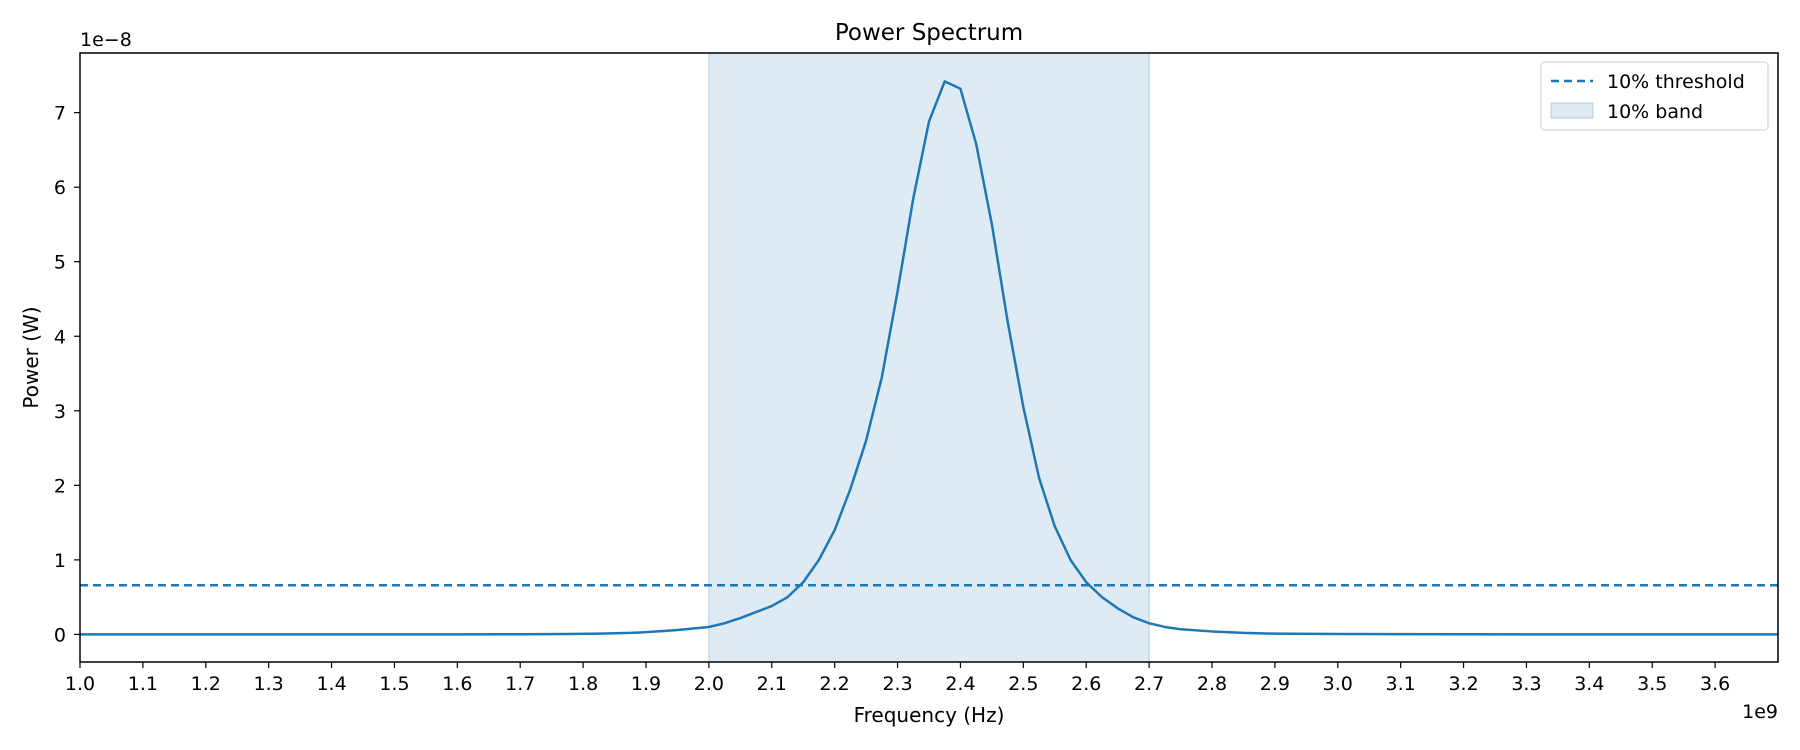 This screenshot has height=750, width=1800. I want to click on x-tick-label: 1.0, so click(80, 684).